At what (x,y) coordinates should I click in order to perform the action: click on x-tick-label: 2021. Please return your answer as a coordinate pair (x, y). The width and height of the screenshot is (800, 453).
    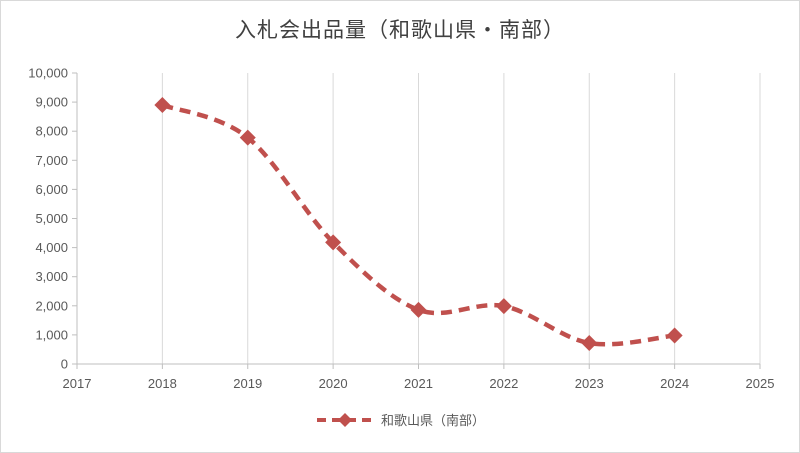
    Looking at the image, I should click on (418, 383).